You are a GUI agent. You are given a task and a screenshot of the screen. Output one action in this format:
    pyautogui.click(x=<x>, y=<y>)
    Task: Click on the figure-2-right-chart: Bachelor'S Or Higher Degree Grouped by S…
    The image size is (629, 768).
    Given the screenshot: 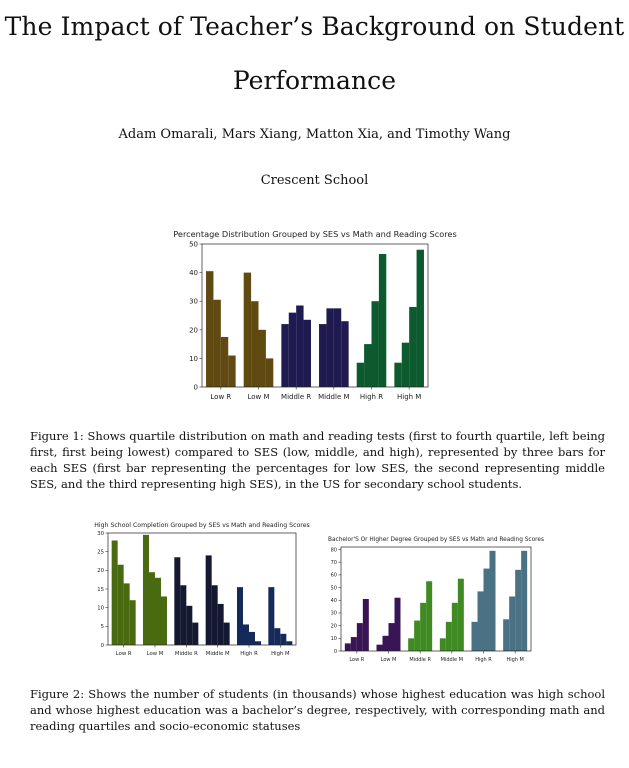 What is the action you would take?
    pyautogui.click(x=436, y=600)
    